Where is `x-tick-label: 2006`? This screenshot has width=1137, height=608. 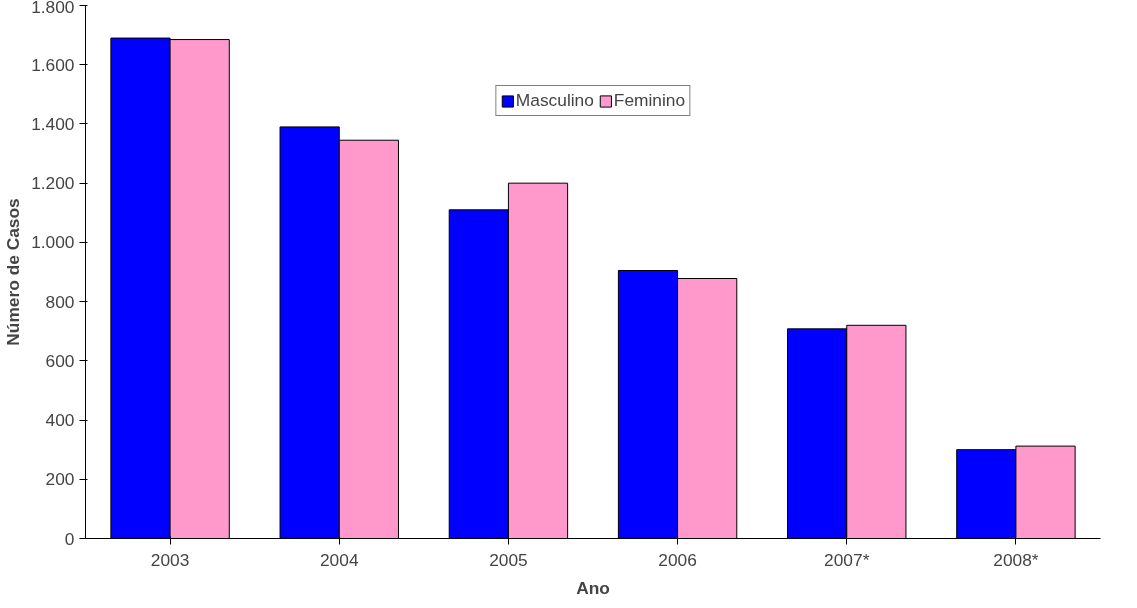 x-tick-label: 2006 is located at coordinates (677, 559).